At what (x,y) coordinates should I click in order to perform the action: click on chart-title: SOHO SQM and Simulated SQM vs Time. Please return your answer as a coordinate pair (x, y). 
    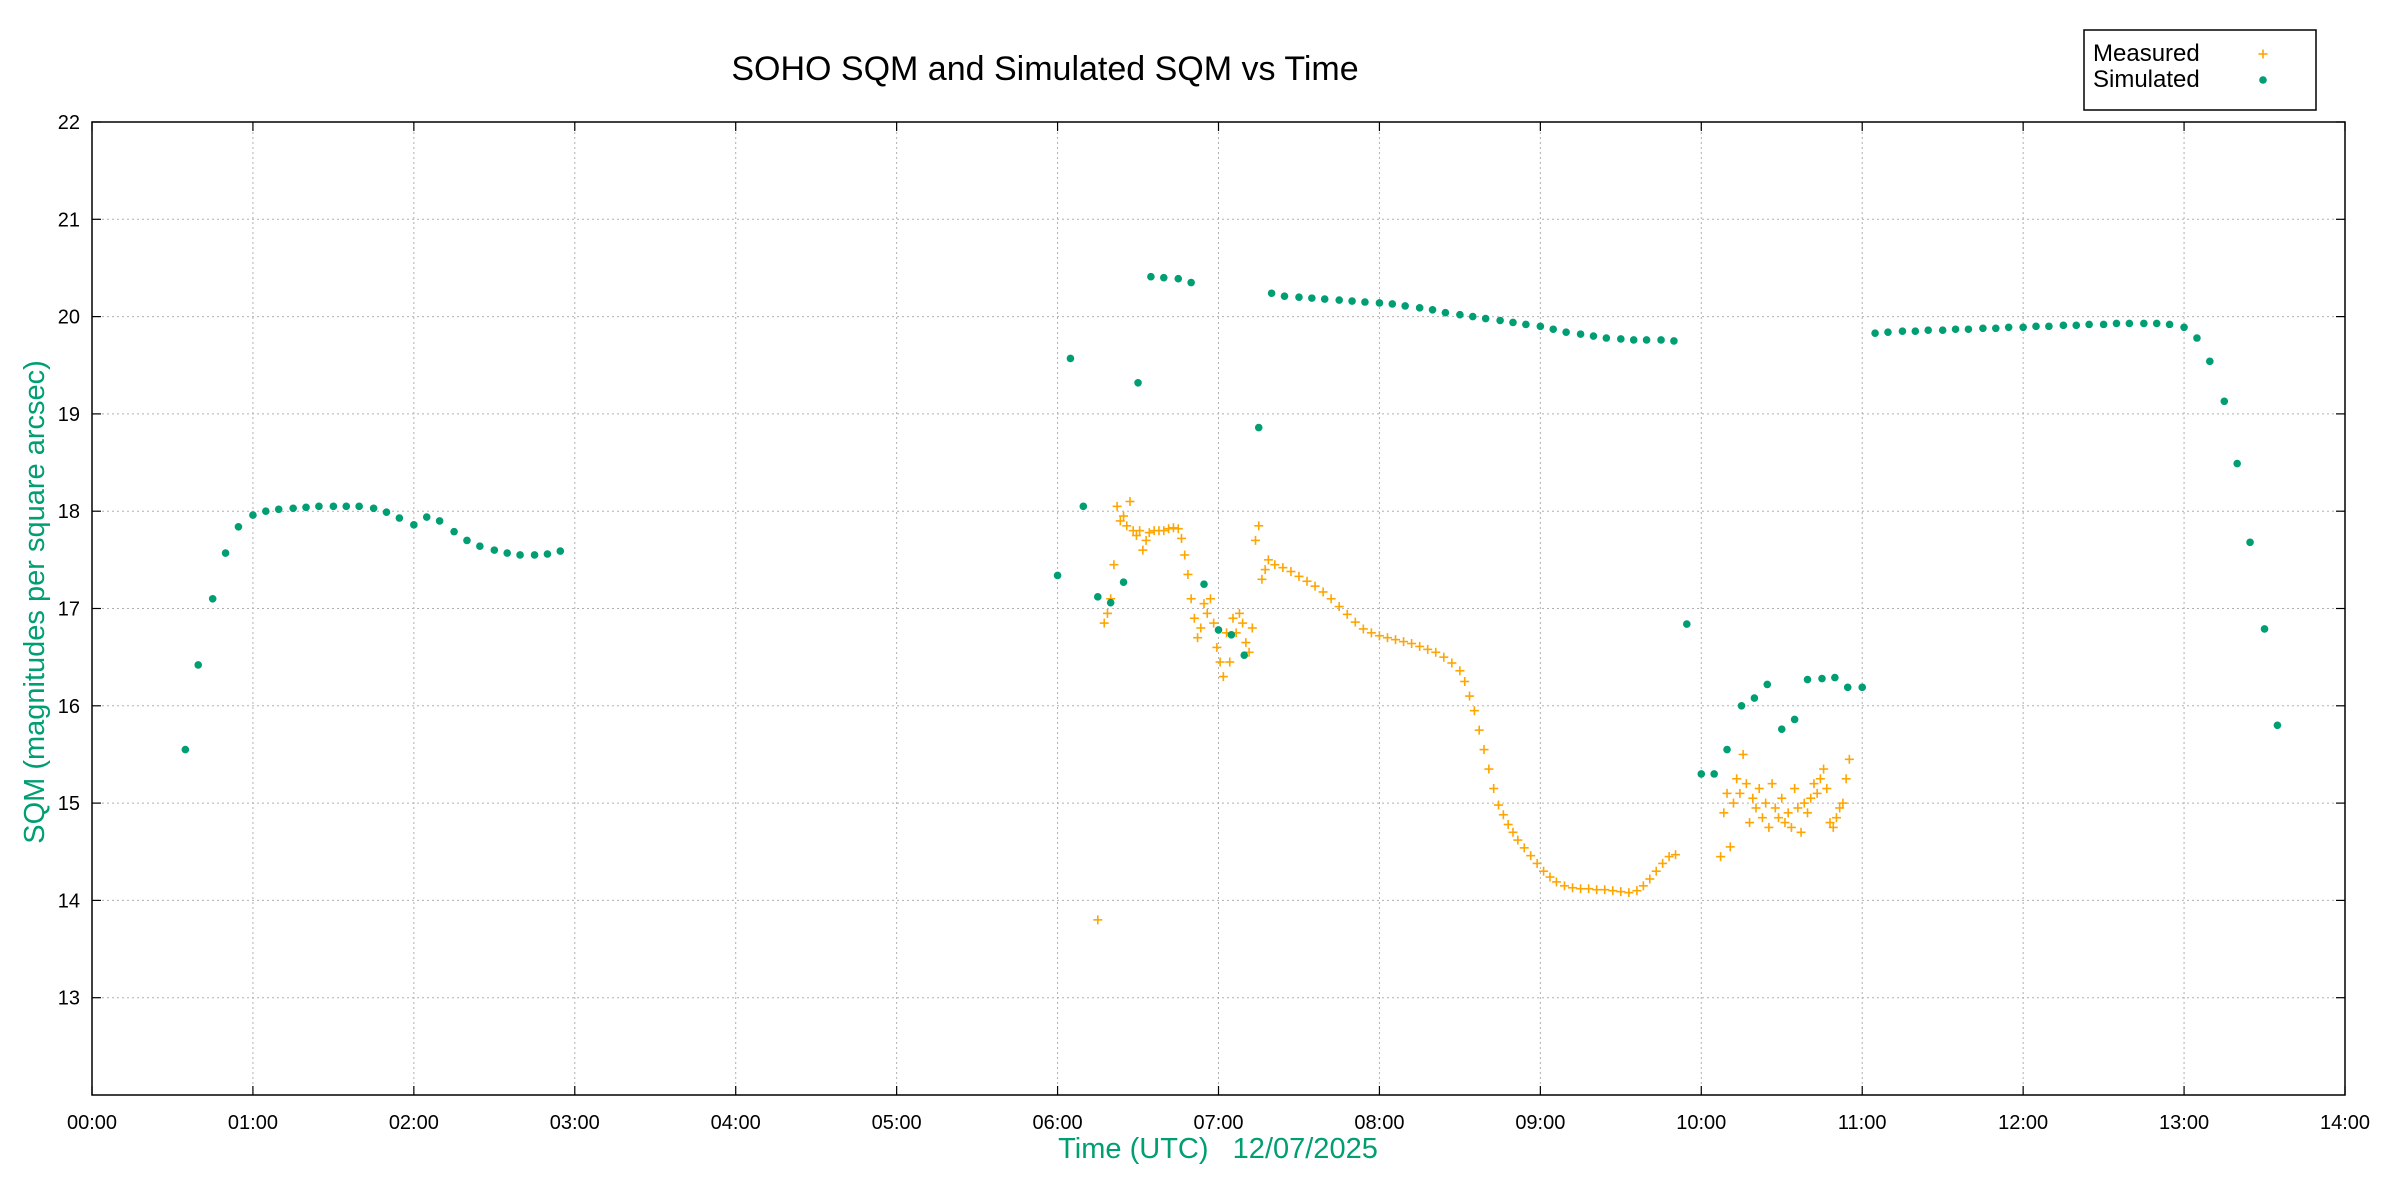
    Looking at the image, I should click on (1044, 69).